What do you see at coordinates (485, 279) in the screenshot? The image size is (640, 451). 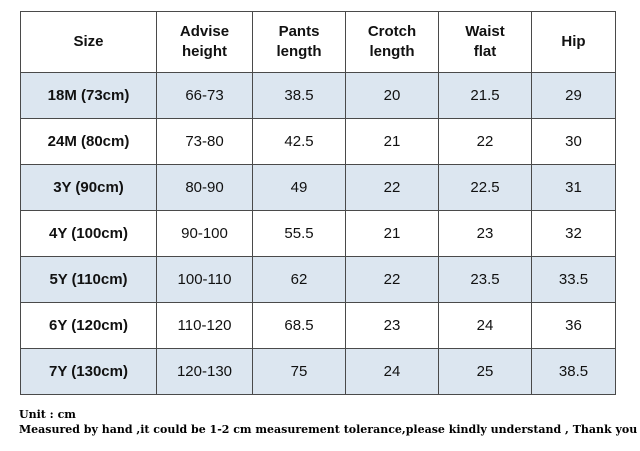 I see `waist-flat-cell: 23.5` at bounding box center [485, 279].